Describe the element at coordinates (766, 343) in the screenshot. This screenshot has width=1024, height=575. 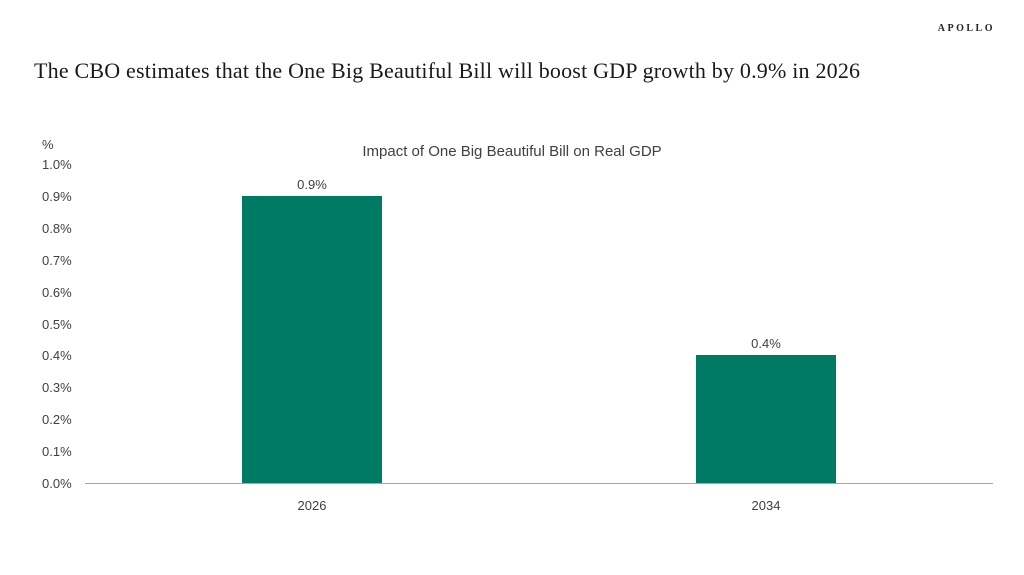
I see `bar-value-label: 0.4%` at that location.